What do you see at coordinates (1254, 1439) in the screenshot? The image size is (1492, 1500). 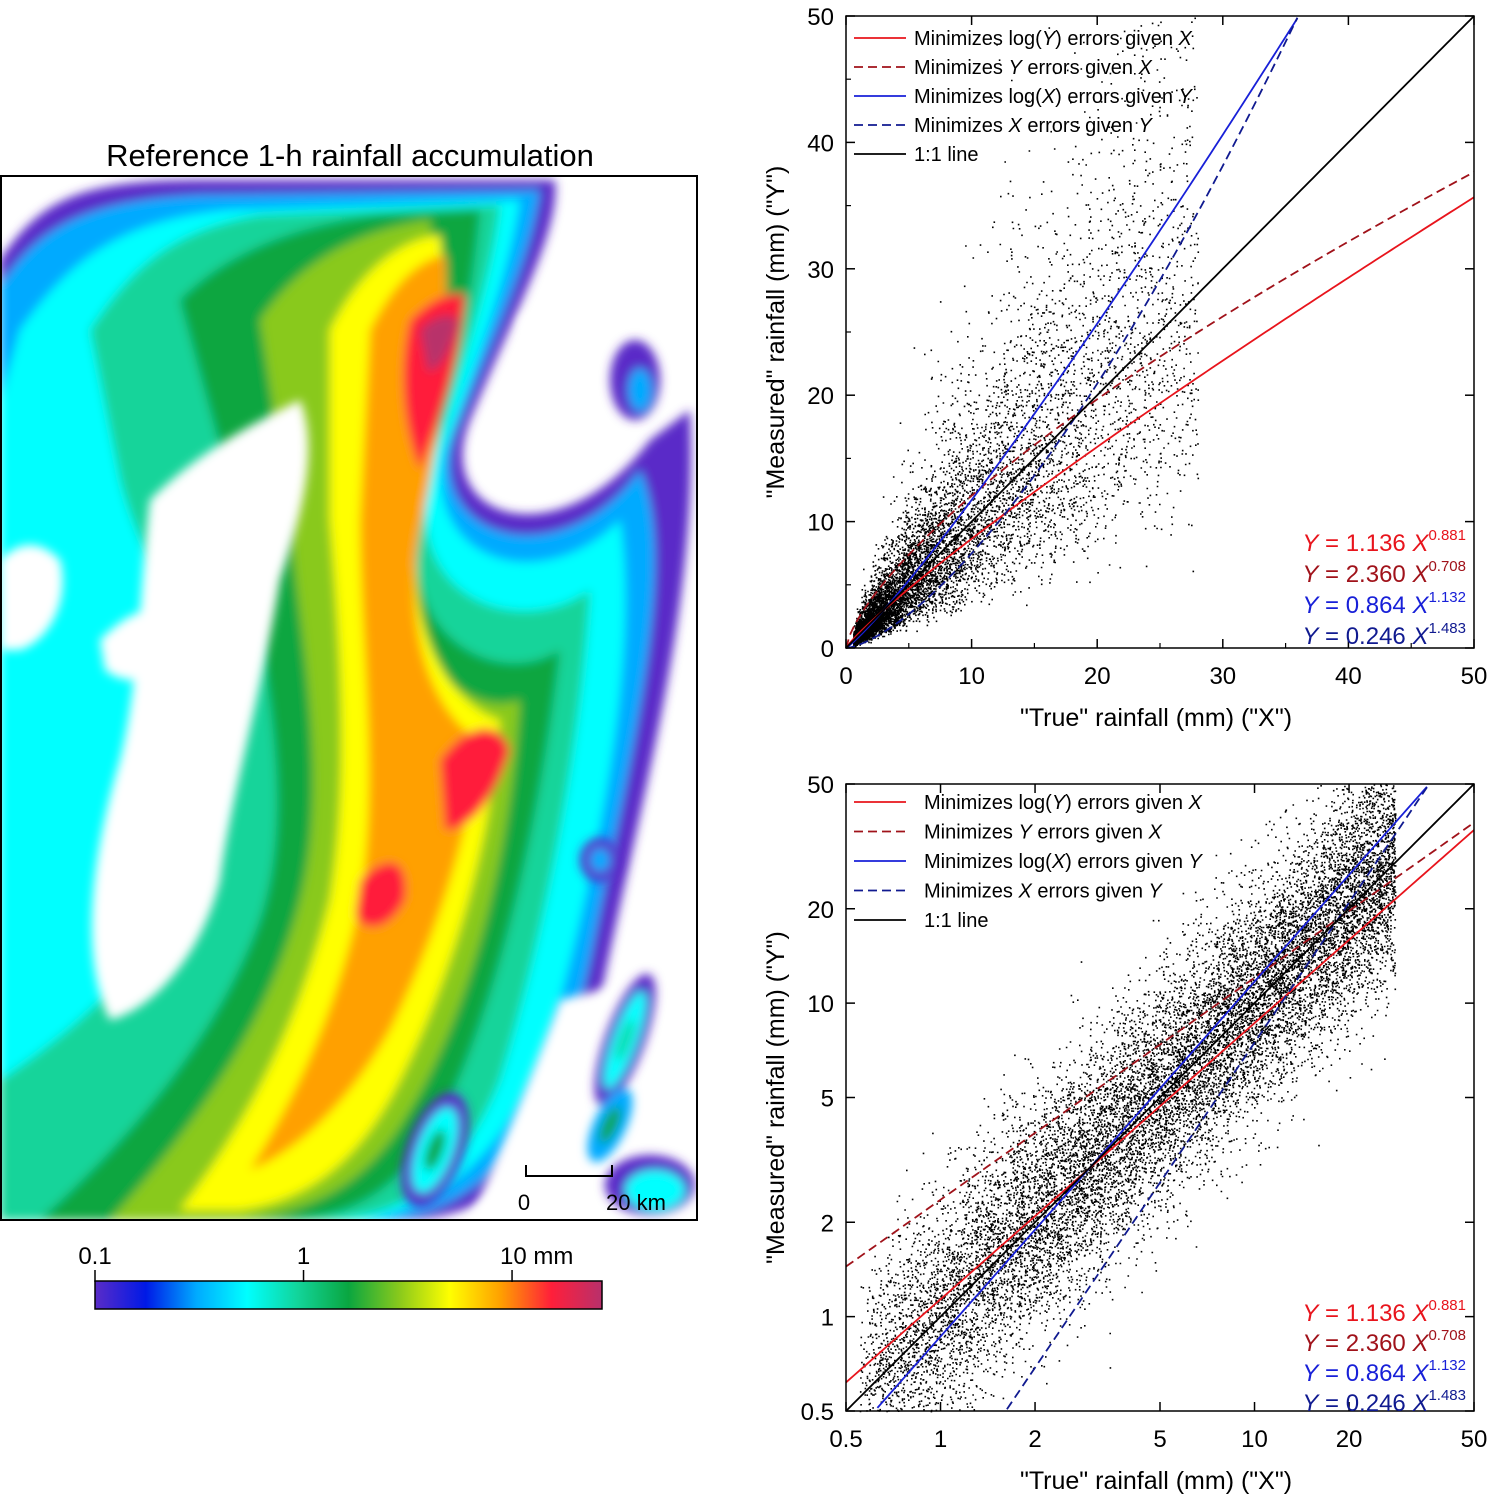 I see `x-tick-label: 10` at bounding box center [1254, 1439].